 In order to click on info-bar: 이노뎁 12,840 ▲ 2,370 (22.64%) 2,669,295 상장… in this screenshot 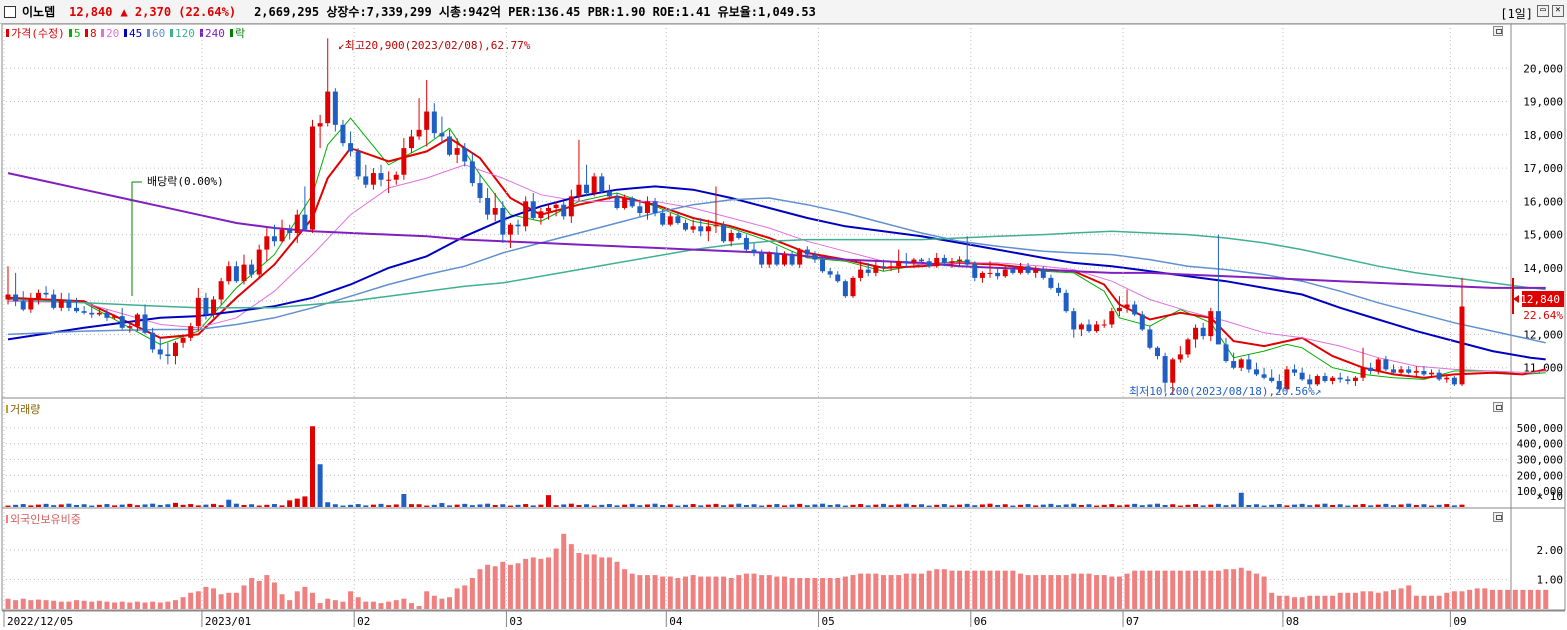, I will do `click(783, 12)`.